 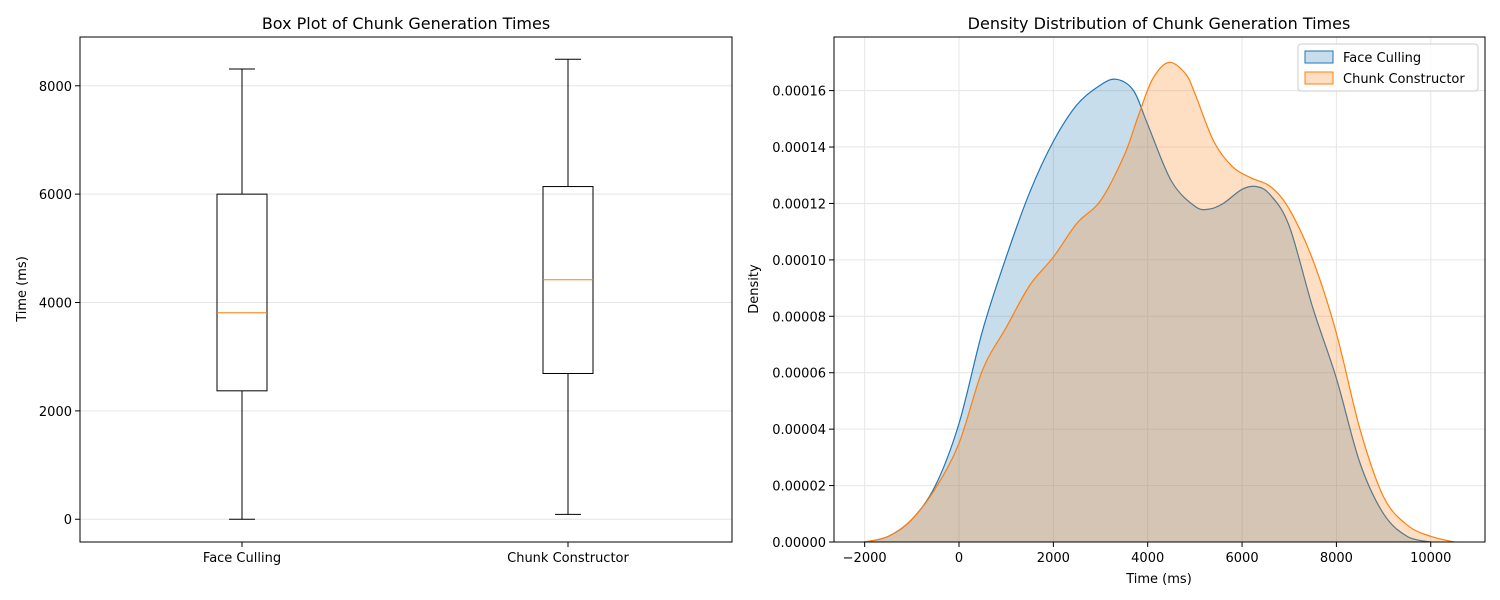 What do you see at coordinates (406, 23) in the screenshot?
I see `box-plot-title: Box Plot of Chunk Generation Times` at bounding box center [406, 23].